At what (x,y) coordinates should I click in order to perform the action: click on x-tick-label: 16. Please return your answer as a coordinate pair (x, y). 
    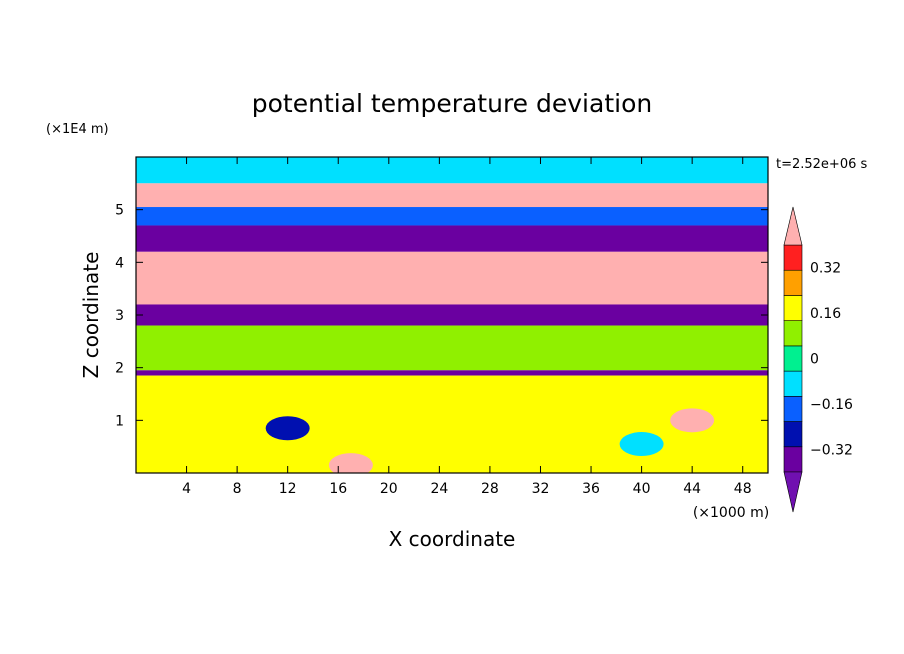
    Looking at the image, I should click on (338, 489).